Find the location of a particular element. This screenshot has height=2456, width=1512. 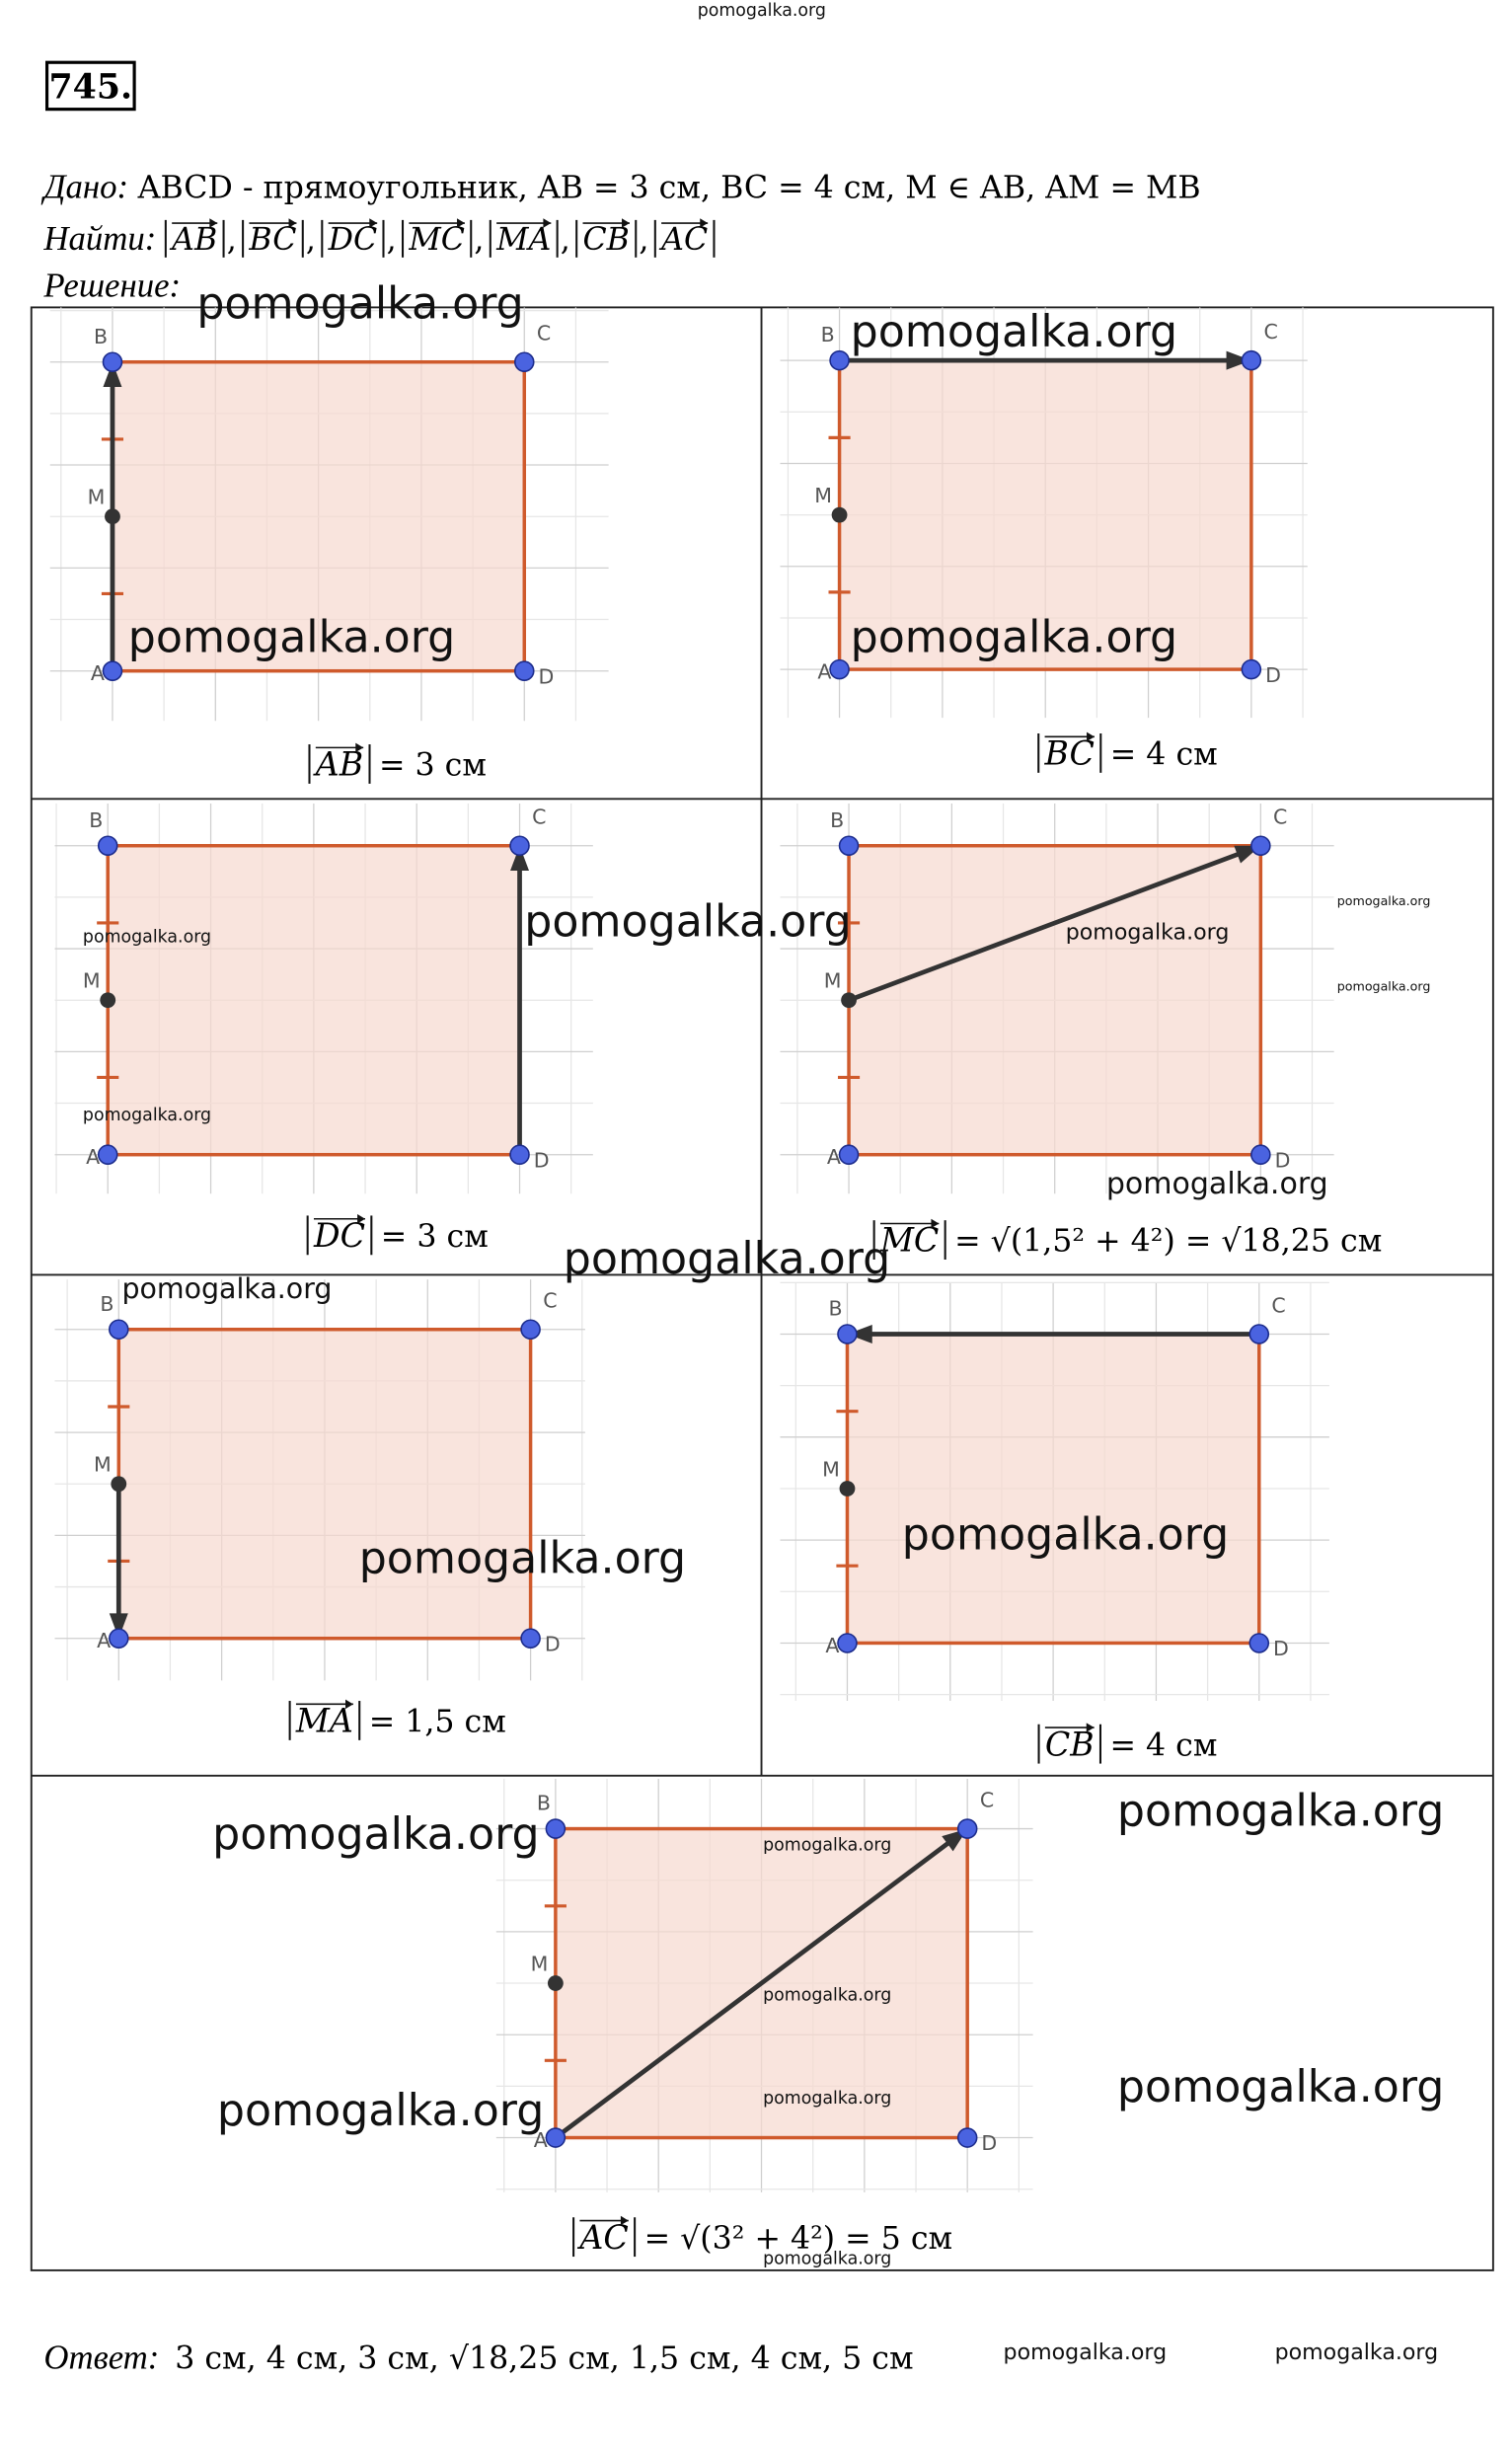

panel: A B C D M MA = 1,5 см is located at coordinates (319, 1509).